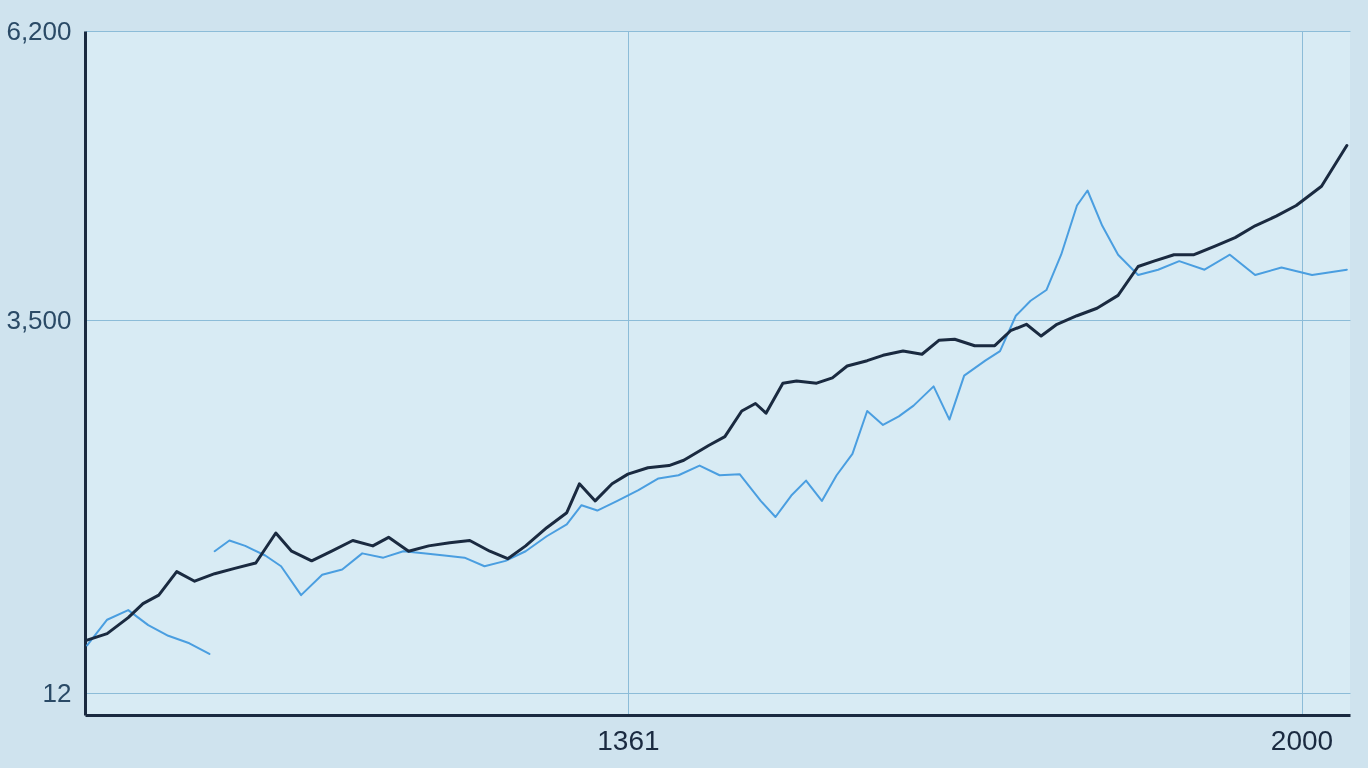  Describe the element at coordinates (1302, 740) in the screenshot. I see `x-tick-label: 2000` at that location.